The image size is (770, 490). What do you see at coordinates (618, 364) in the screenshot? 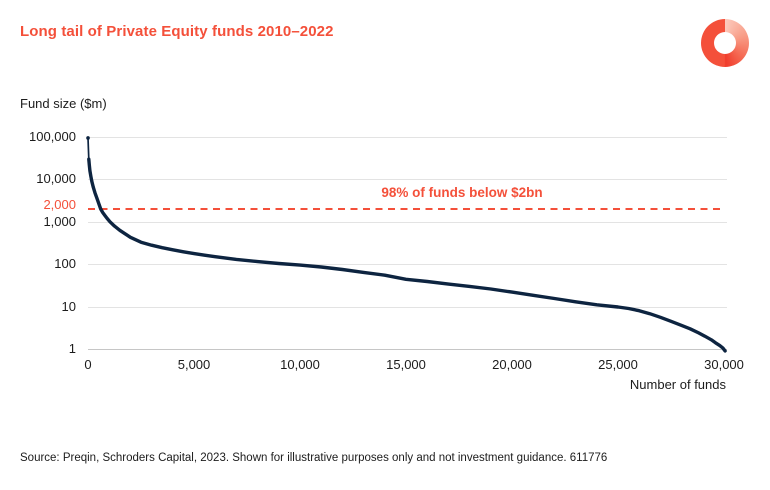
I see `x-tick-label-25000: 25,000` at bounding box center [618, 364].